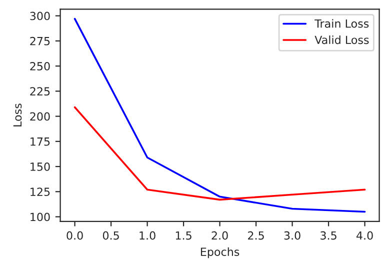 Image resolution: width=389 pixels, height=262 pixels. Describe the element at coordinates (40, 16) in the screenshot. I see `y-tick-label: 300` at that location.